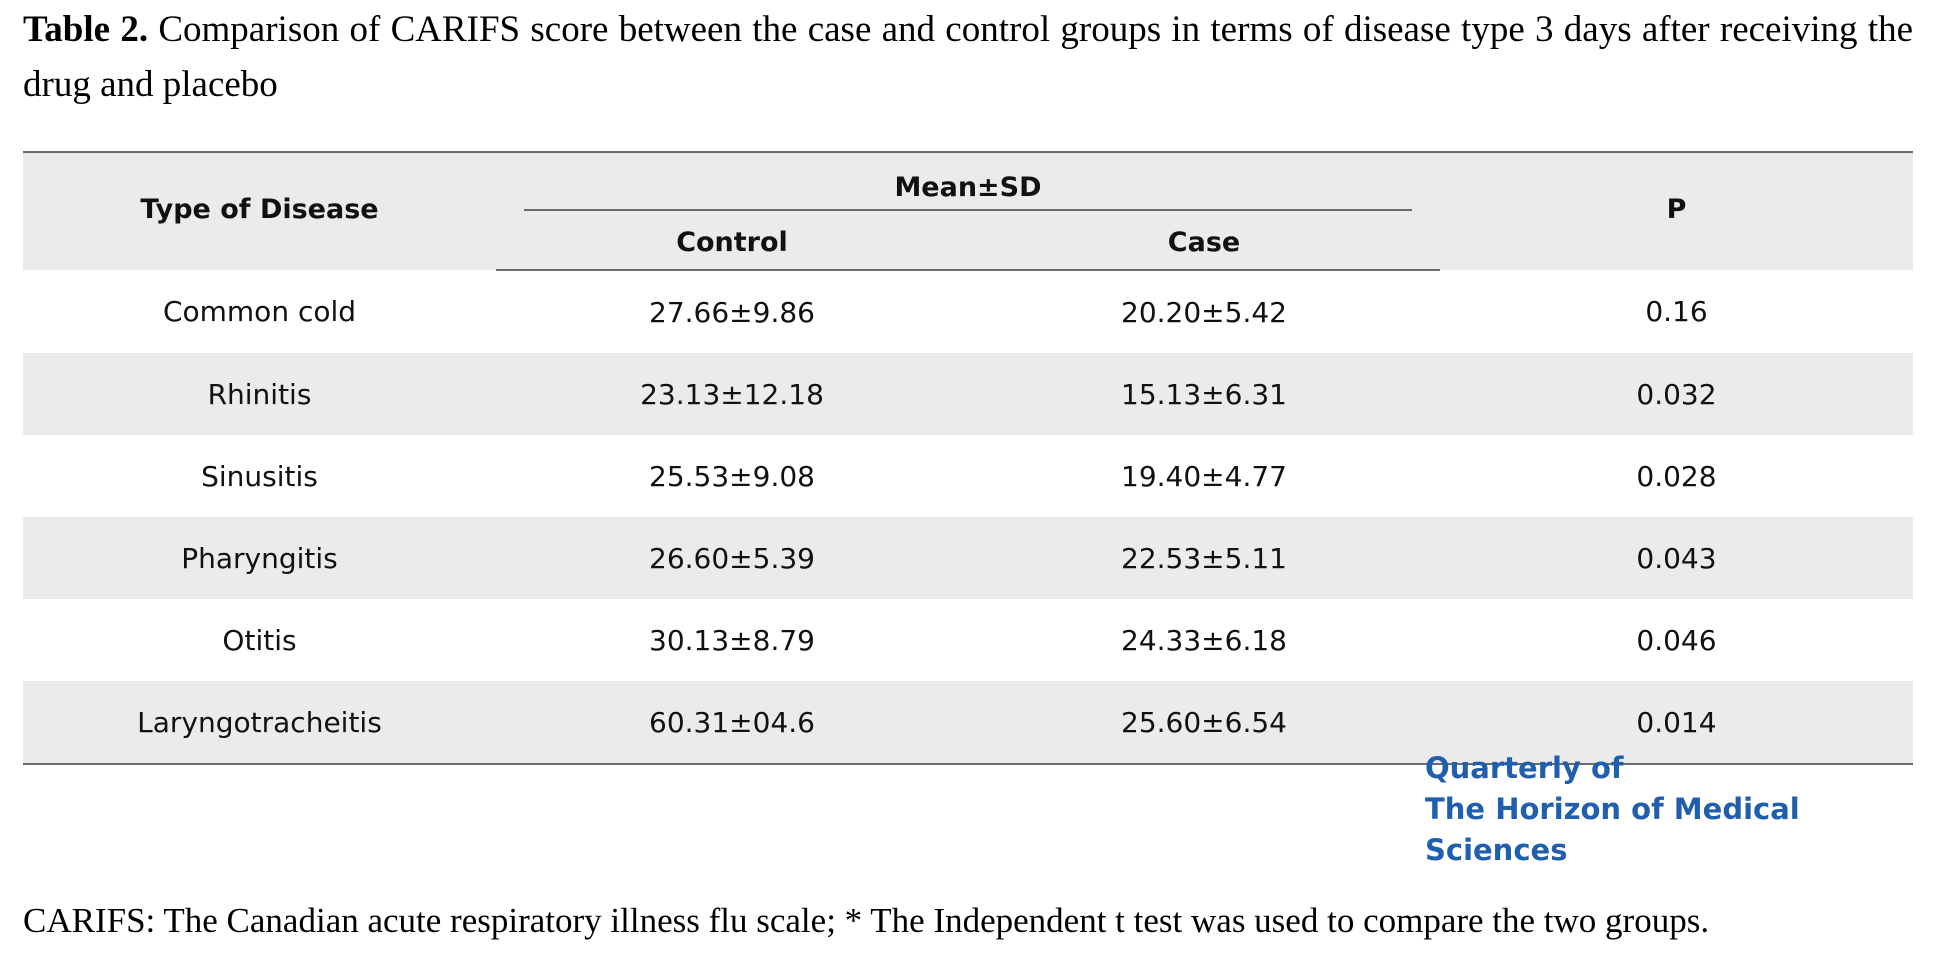  I want to click on cell-case: 20.20±5.42, so click(1204, 312).